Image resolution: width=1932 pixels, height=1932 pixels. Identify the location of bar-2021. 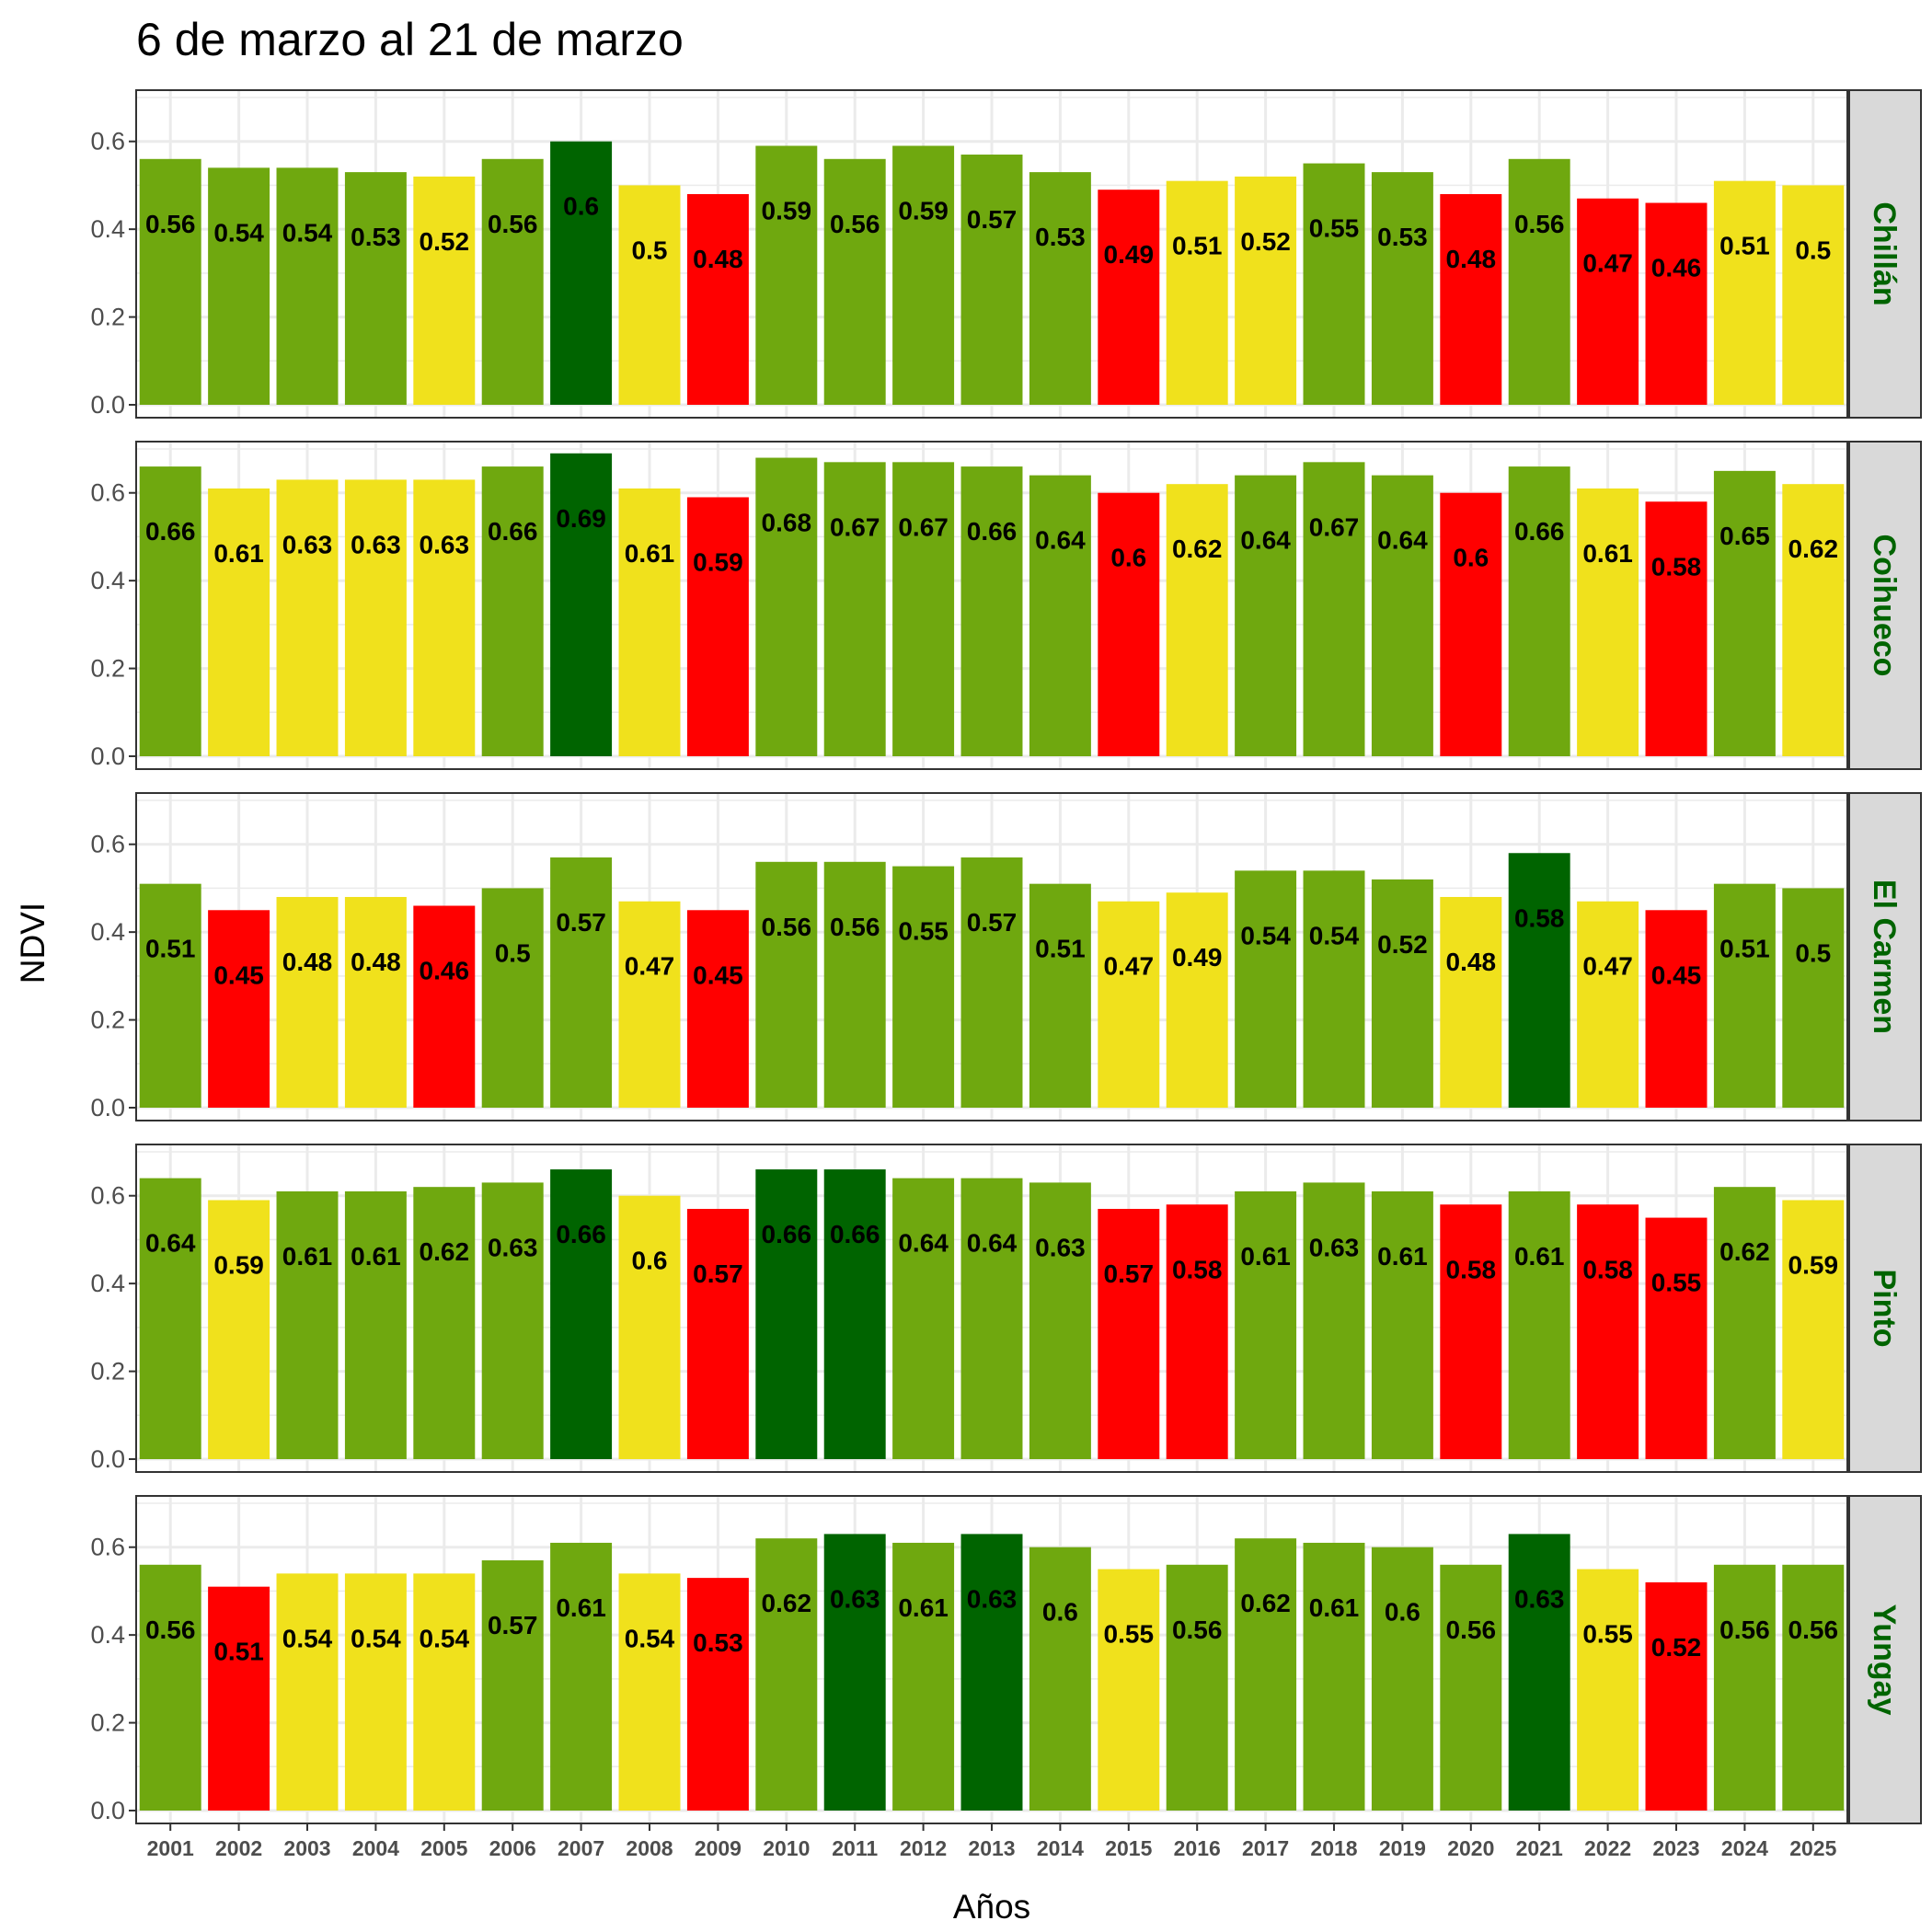
(1539, 980).